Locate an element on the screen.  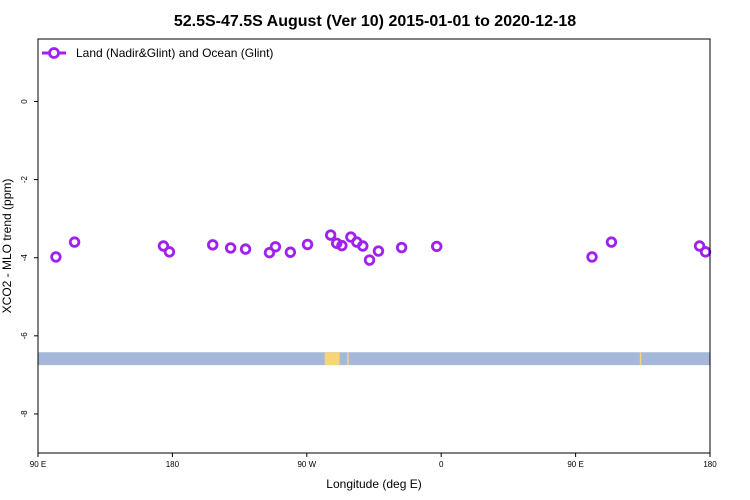
legend: Land (Nadir&Glint) and Ocean (Glint) is located at coordinates (157, 53).